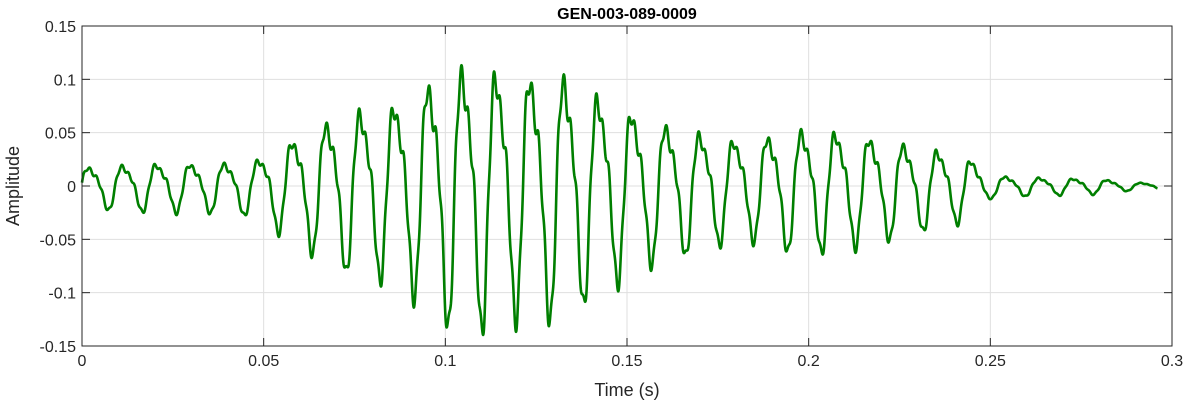 This screenshot has height=404, width=1188. What do you see at coordinates (809, 361) in the screenshot?
I see `x-tick-label: 0.2` at bounding box center [809, 361].